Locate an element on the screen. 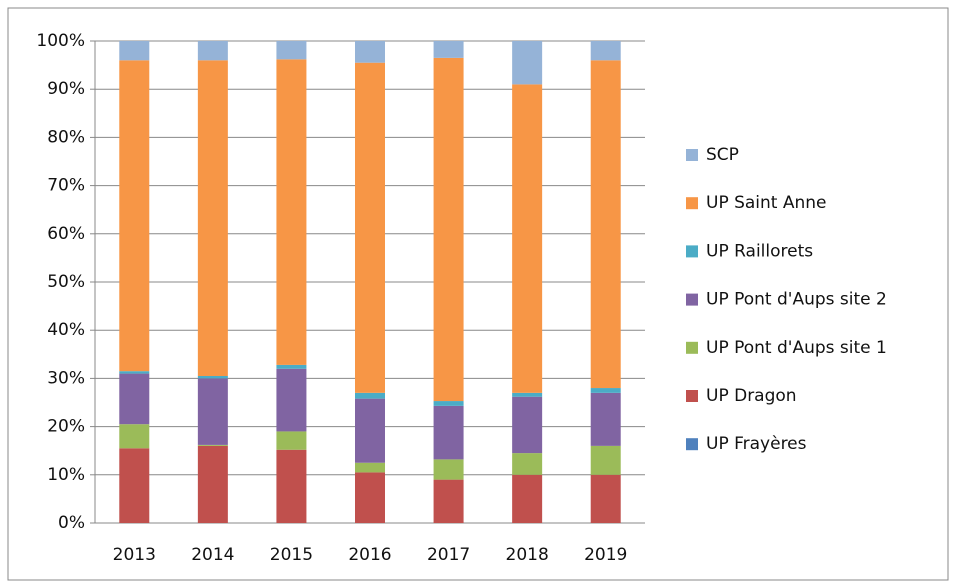 This screenshot has width=957, height=582. legend-label: SCP is located at coordinates (722, 155).